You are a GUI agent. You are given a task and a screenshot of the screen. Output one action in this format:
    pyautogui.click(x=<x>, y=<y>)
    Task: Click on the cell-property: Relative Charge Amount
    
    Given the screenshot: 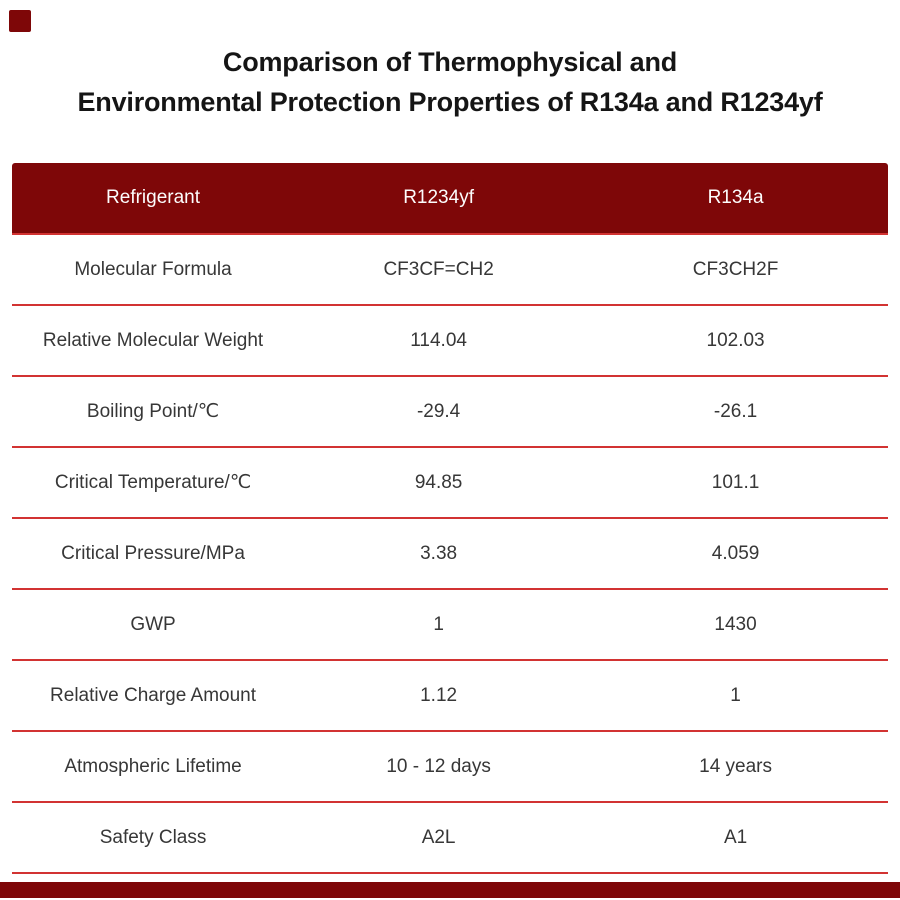 What is the action you would take?
    pyautogui.click(x=153, y=695)
    